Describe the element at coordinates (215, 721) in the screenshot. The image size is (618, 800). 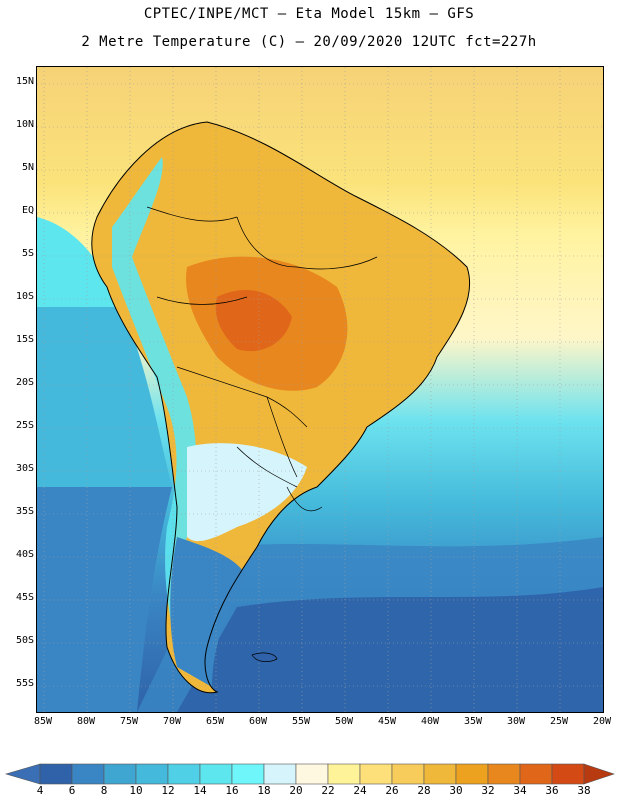
I see `lon-tick-label: 65W` at that location.